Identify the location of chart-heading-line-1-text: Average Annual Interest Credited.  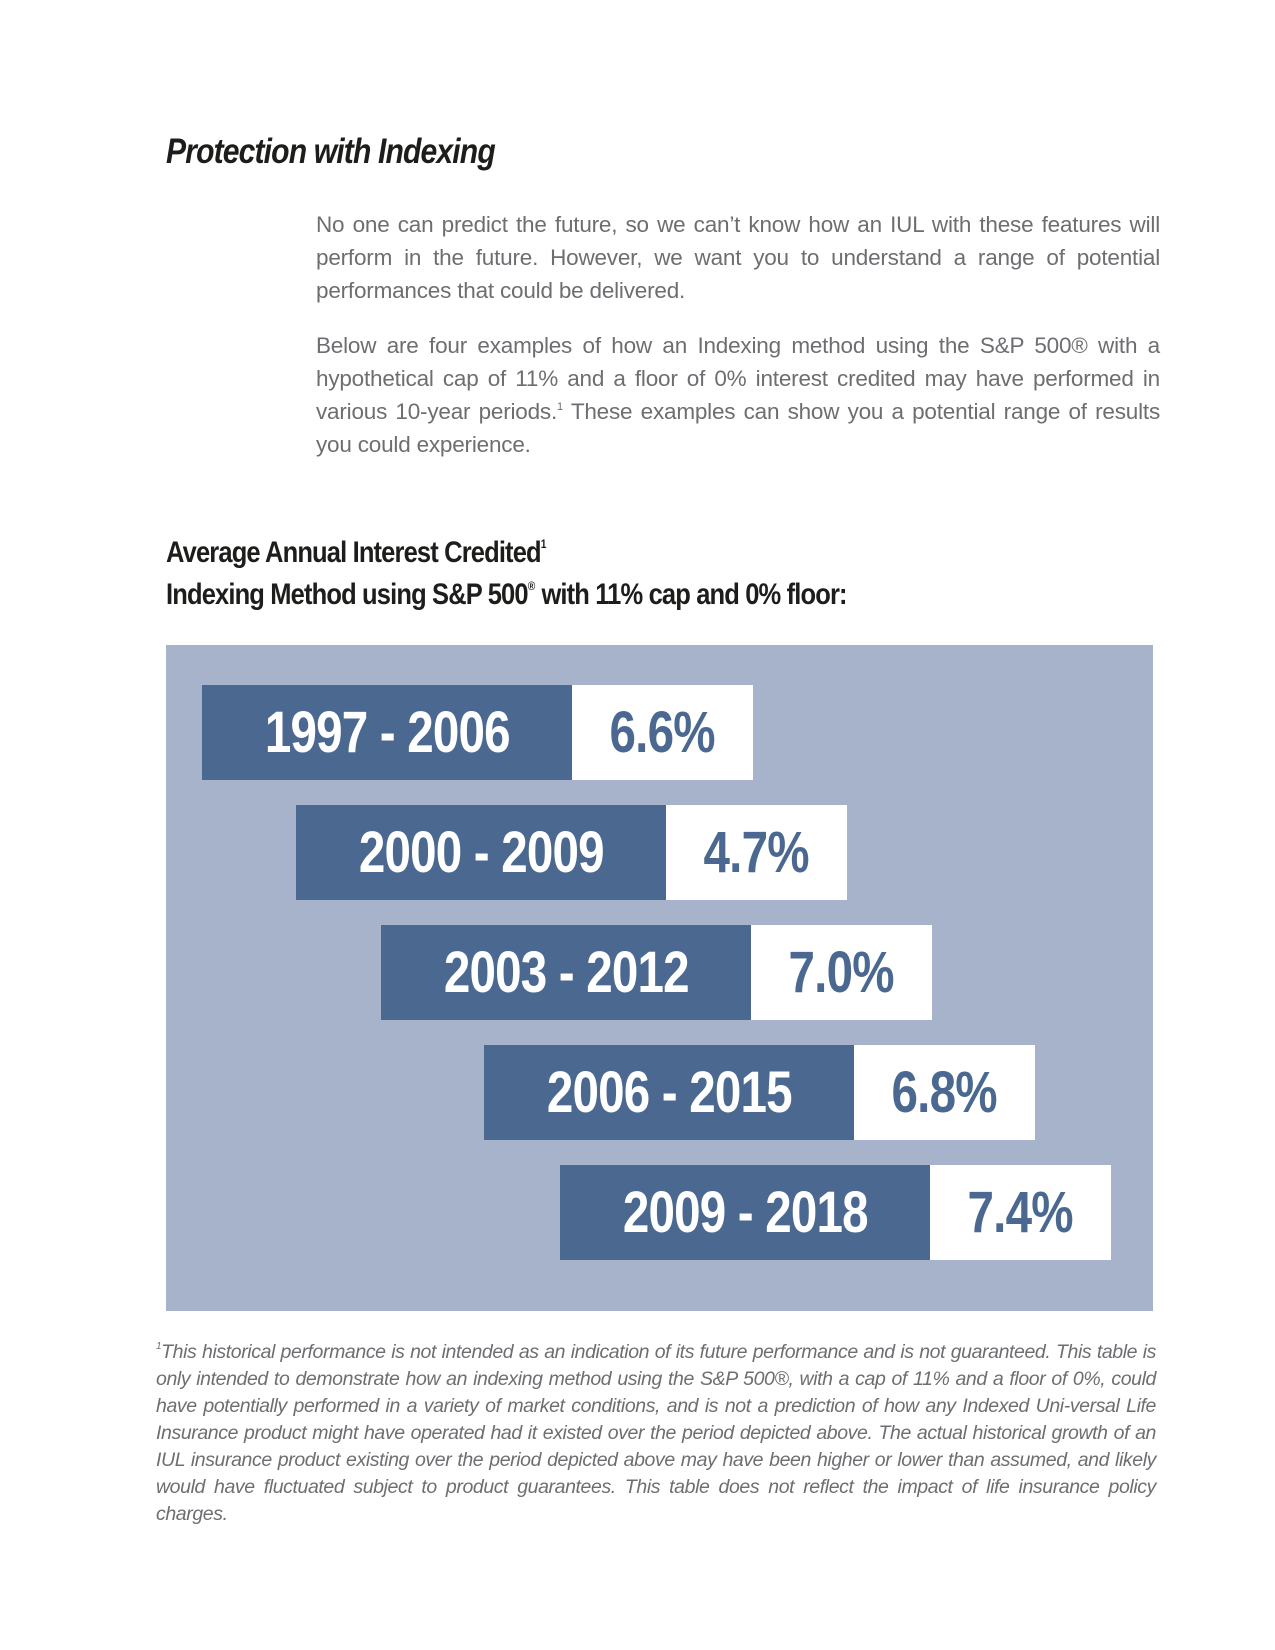
(354, 552).